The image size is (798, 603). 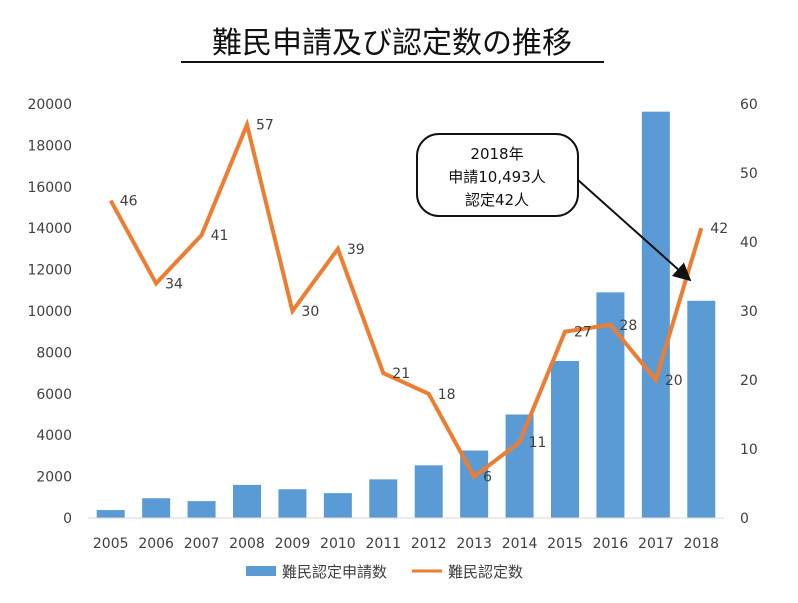 What do you see at coordinates (485, 572) in the screenshot?
I see `legend-label-line: 難民認定数` at bounding box center [485, 572].